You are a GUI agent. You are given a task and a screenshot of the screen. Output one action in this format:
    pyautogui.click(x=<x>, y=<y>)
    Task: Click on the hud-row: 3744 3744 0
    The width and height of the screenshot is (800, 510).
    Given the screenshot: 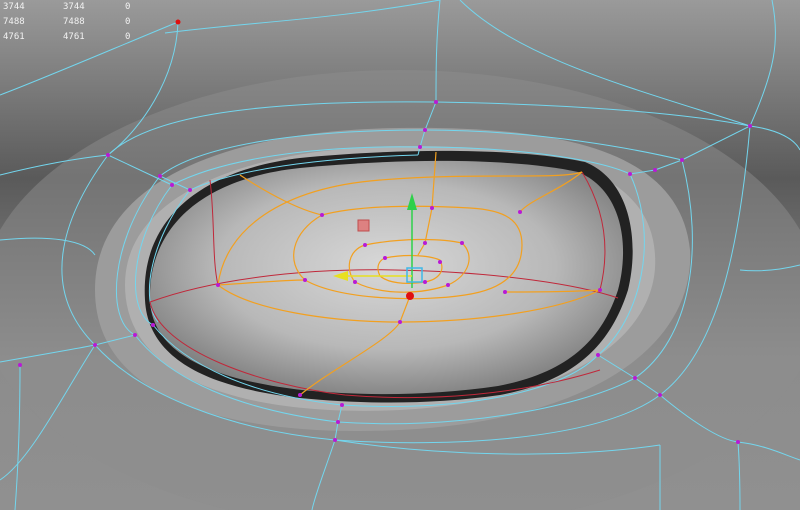 What is the action you would take?
    pyautogui.click(x=90, y=7)
    